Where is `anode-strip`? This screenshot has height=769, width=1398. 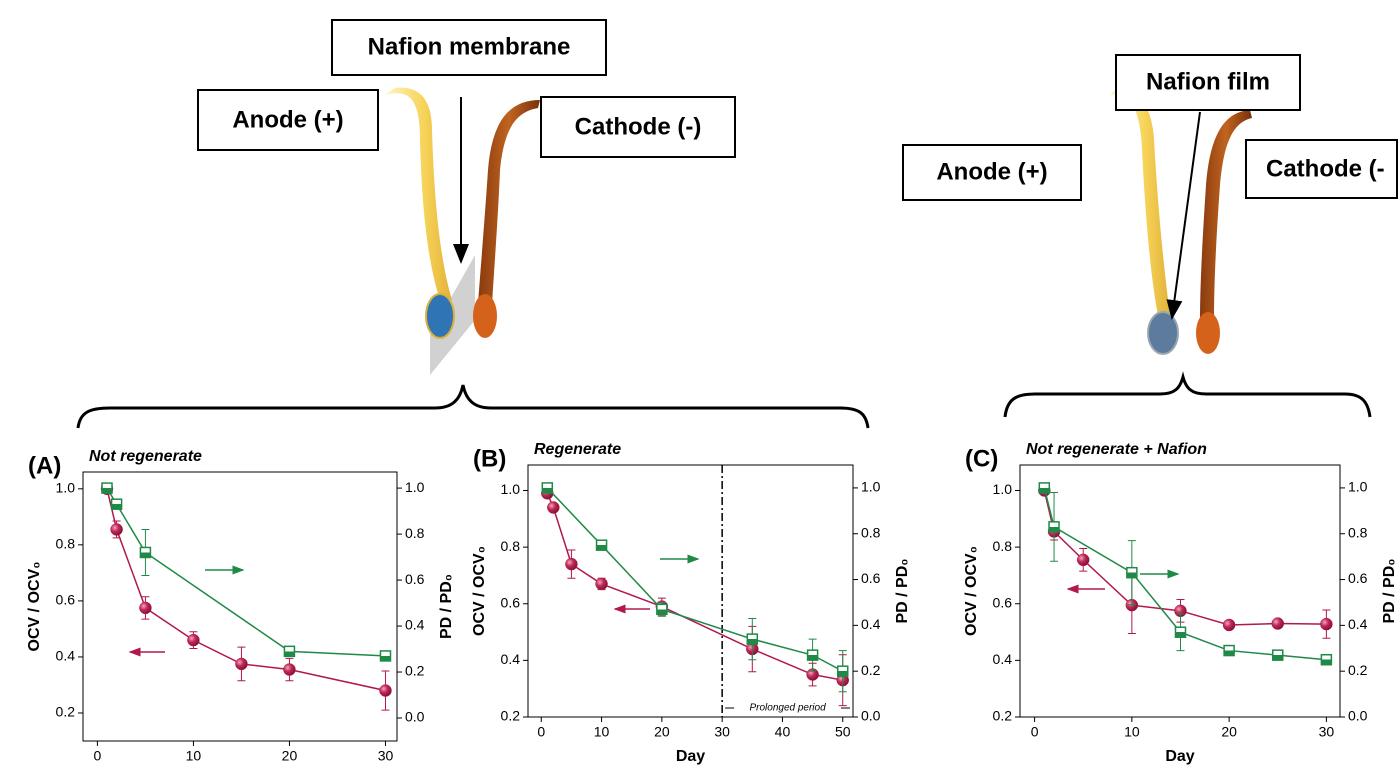
anode-strip is located at coordinates (1140, 202).